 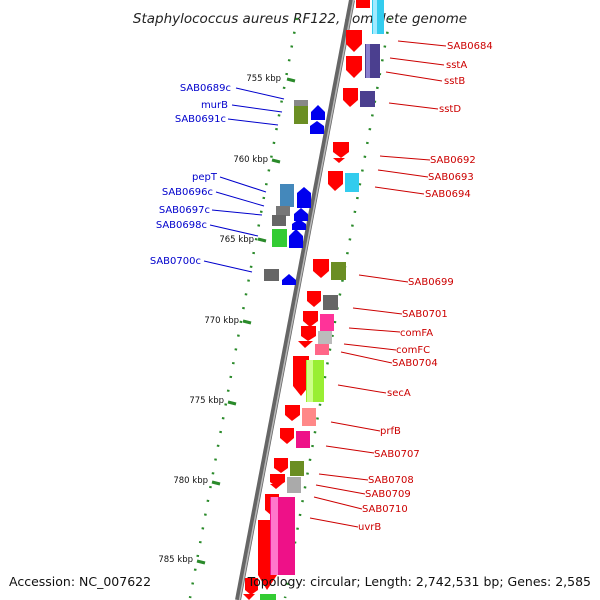 What do you see at coordinates (263, 79) in the screenshot?
I see `tick-label-755: 755 kbp` at bounding box center [263, 79].